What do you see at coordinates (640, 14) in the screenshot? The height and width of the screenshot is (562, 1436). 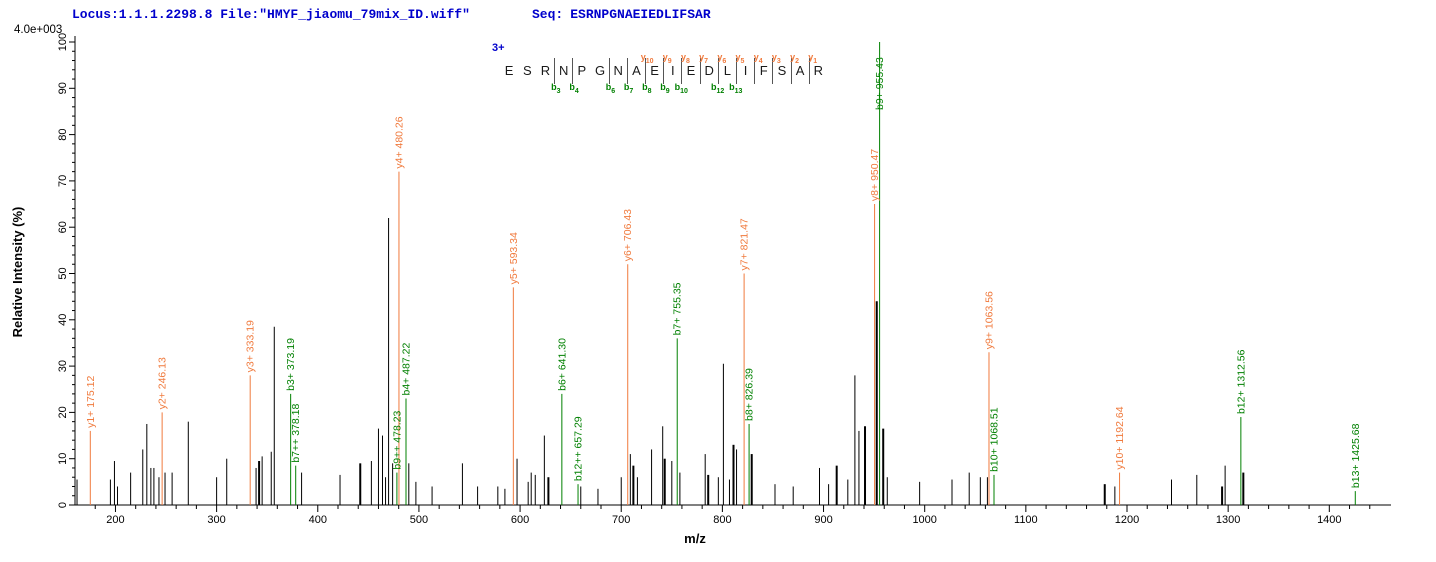 I see `seq-value: ESRNPGNAEIEDLIFSAR` at bounding box center [640, 14].